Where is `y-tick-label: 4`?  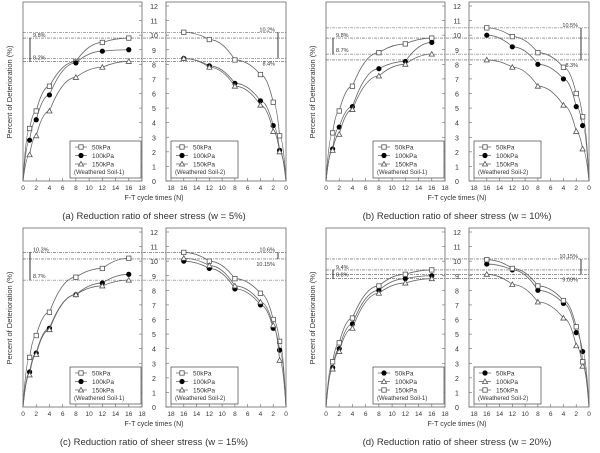
y-tick-label: 4 is located at coordinates (457, 350).